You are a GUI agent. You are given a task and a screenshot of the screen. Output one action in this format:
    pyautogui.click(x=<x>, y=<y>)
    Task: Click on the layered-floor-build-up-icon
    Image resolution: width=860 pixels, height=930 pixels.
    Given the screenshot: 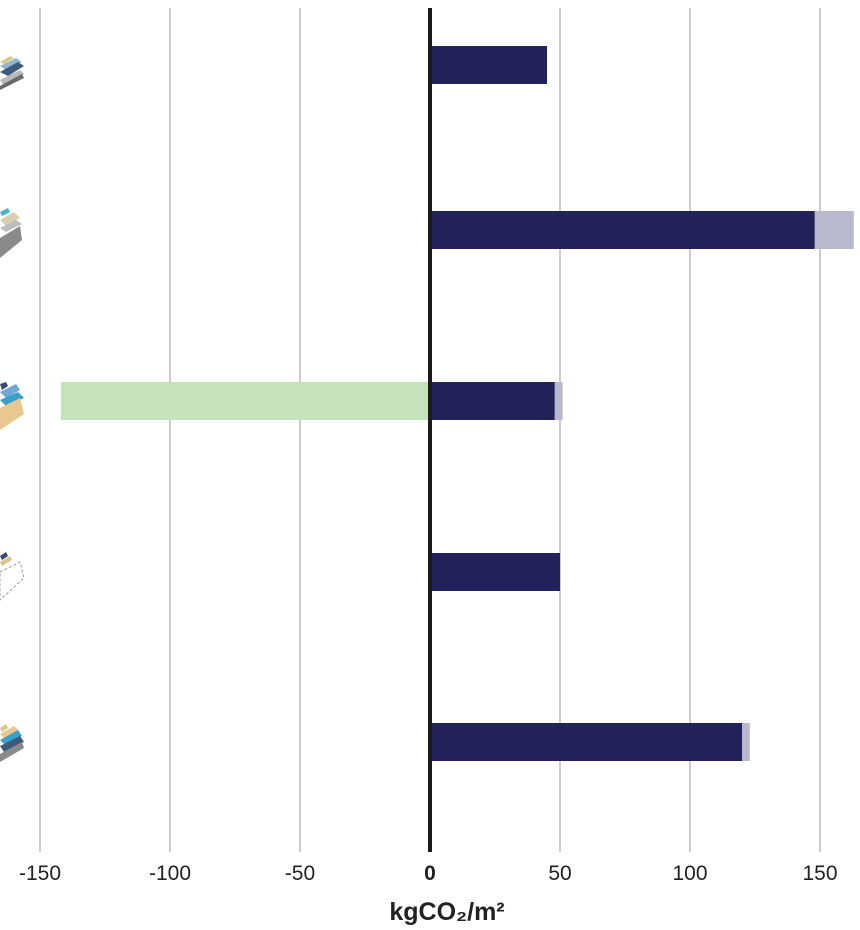 What is the action you would take?
    pyautogui.click(x=12, y=73)
    